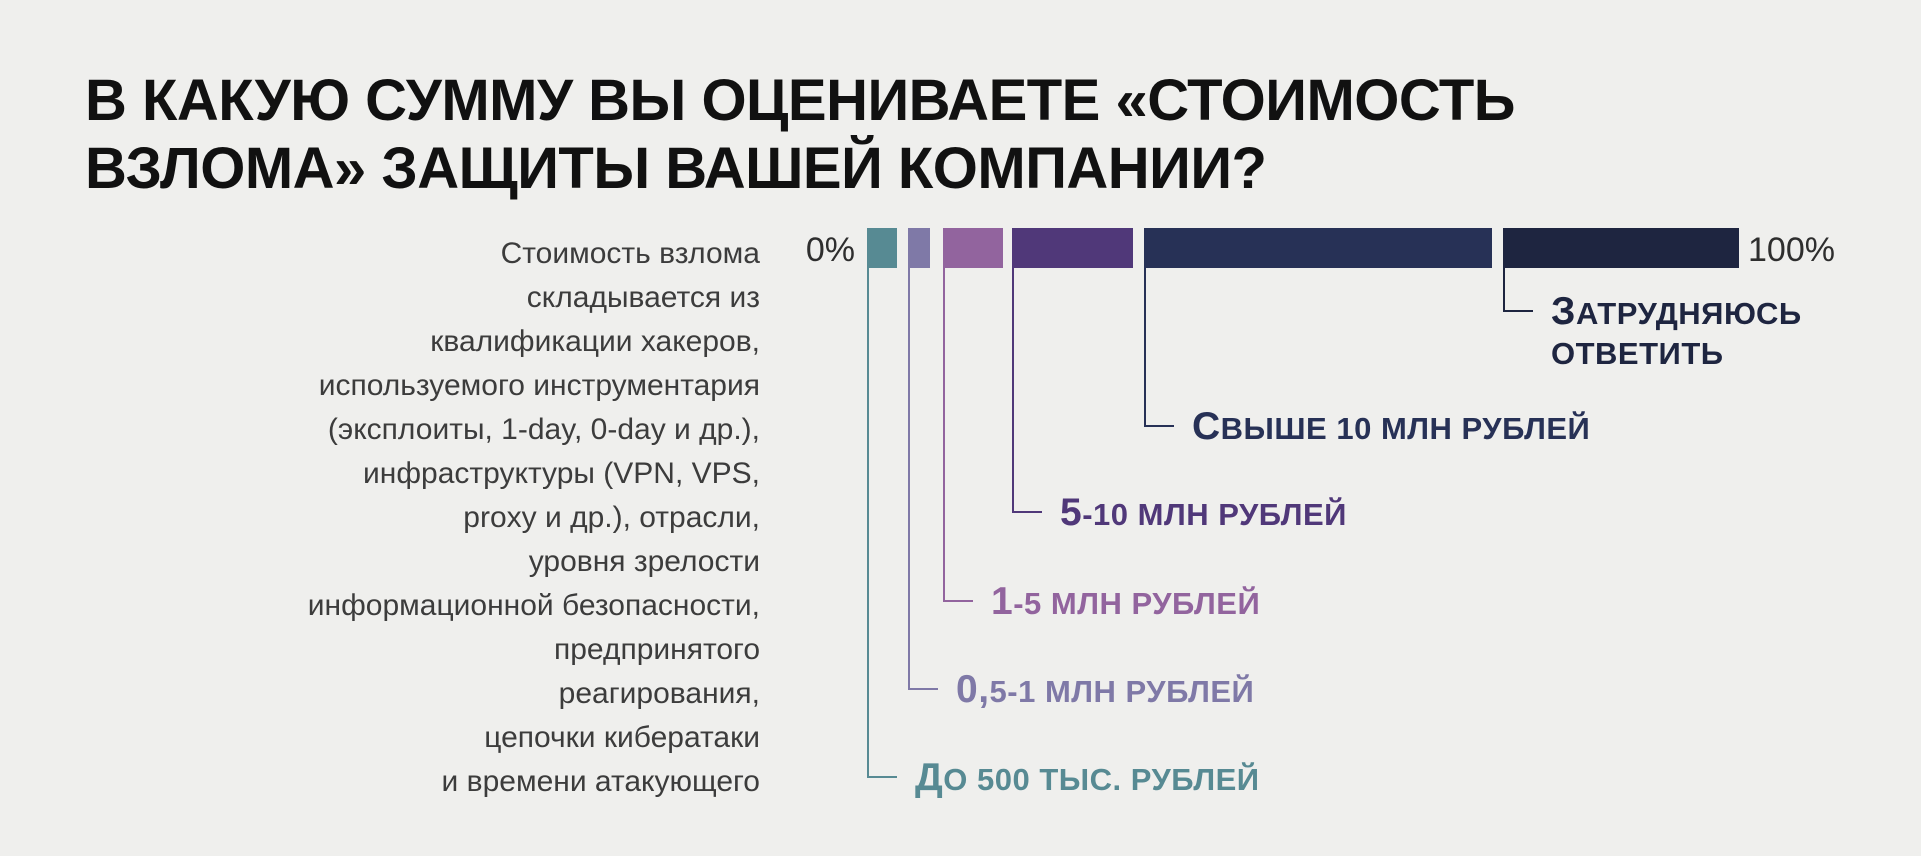  I want to click on segment-label-5: Свыше 10 млн рублей, so click(1391, 426).